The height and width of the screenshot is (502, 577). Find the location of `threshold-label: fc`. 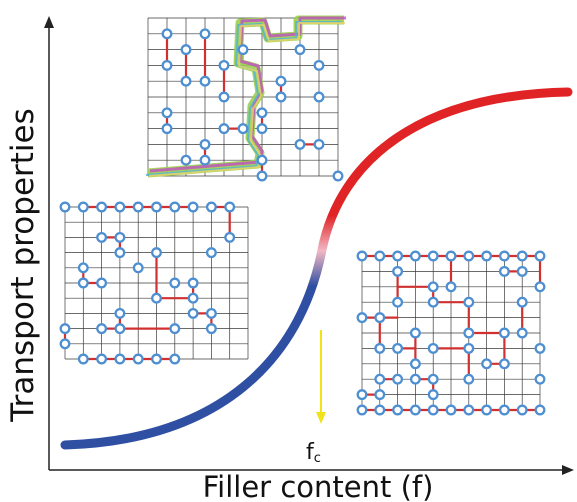

threshold-label: fc is located at coordinates (313, 453).